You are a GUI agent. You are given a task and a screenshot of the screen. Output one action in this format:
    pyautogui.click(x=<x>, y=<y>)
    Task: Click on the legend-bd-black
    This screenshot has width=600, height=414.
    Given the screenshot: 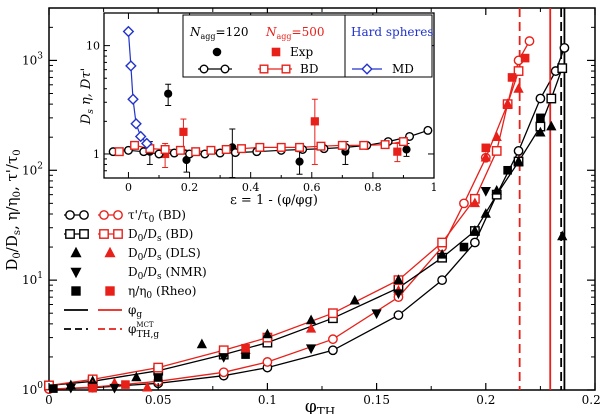 What is the action you would take?
    pyautogui.click(x=225, y=69)
    